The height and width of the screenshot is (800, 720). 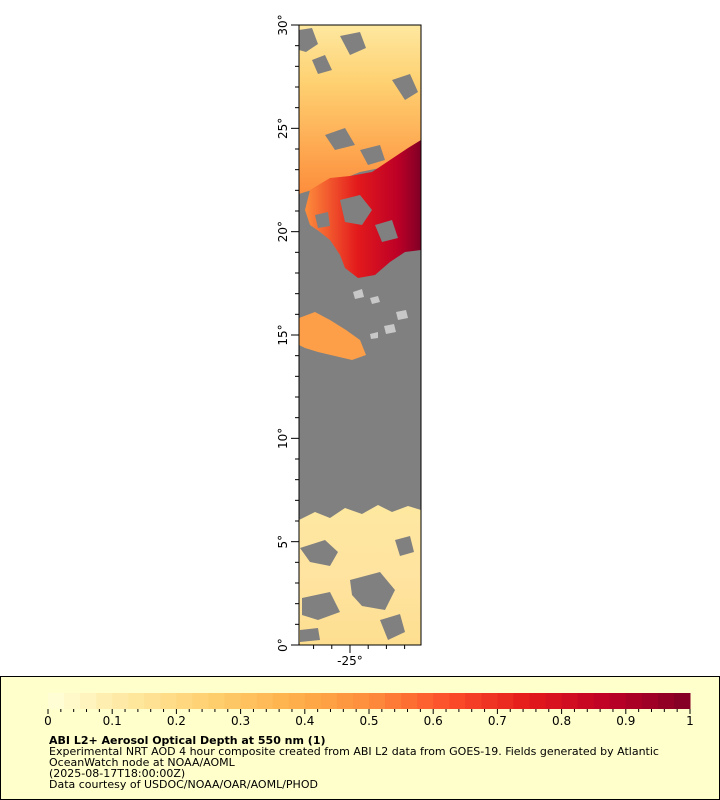 What do you see at coordinates (380, 314) in the screenshot?
I see `clear-patches` at bounding box center [380, 314].